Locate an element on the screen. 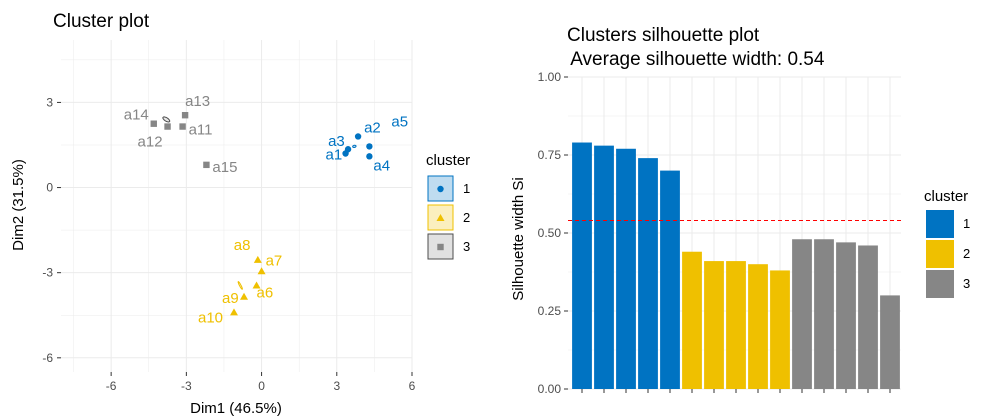  x-tick-label: -3 is located at coordinates (186, 386).